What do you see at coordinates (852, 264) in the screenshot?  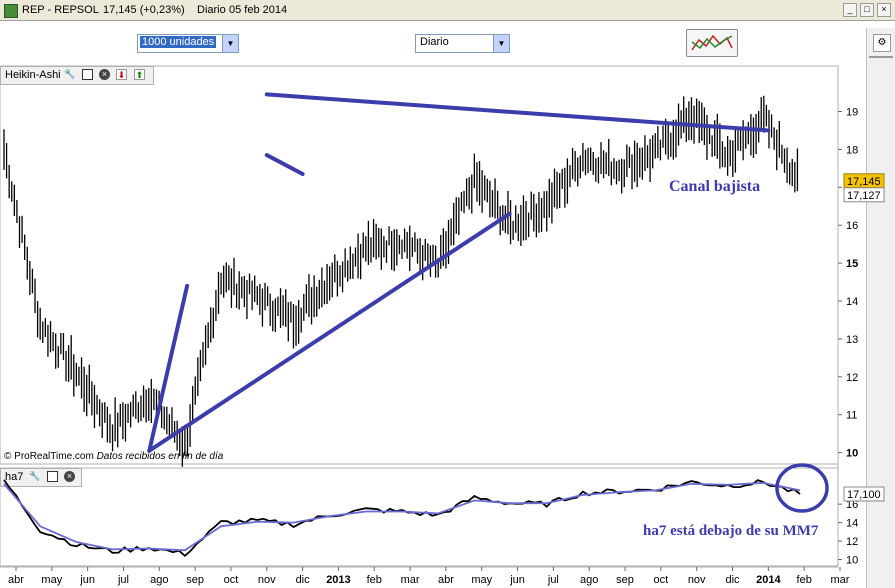 I see `y-tick-label: 15` at bounding box center [852, 264].